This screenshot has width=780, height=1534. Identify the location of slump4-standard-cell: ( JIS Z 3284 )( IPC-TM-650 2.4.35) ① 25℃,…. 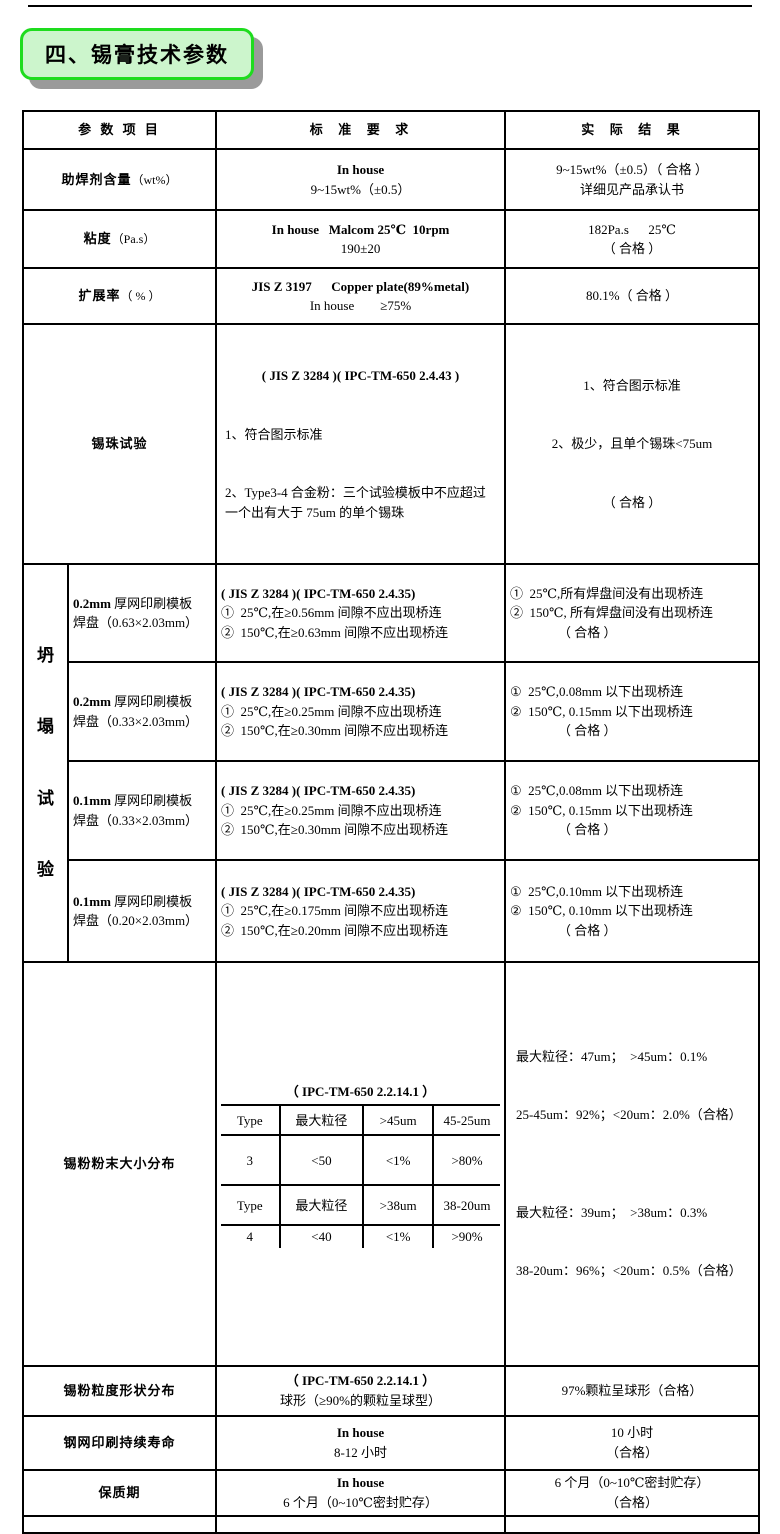
(361, 911).